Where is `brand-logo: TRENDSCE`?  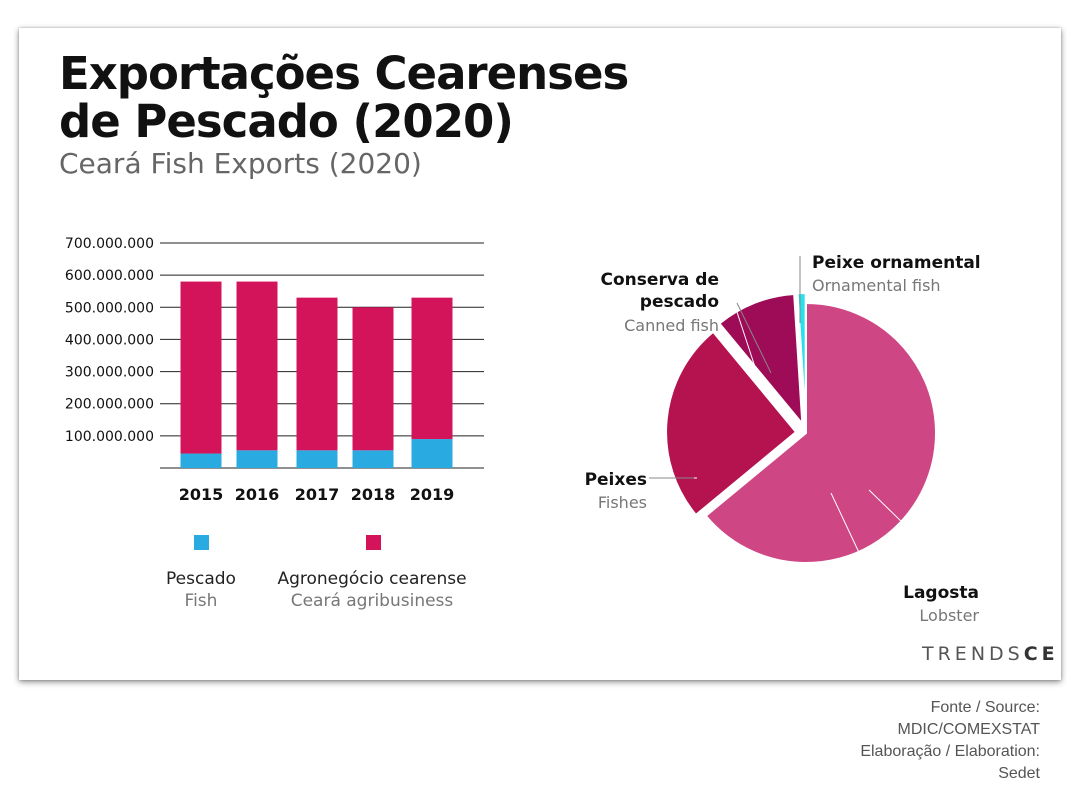
brand-logo: TRENDSCE is located at coordinates (990, 654).